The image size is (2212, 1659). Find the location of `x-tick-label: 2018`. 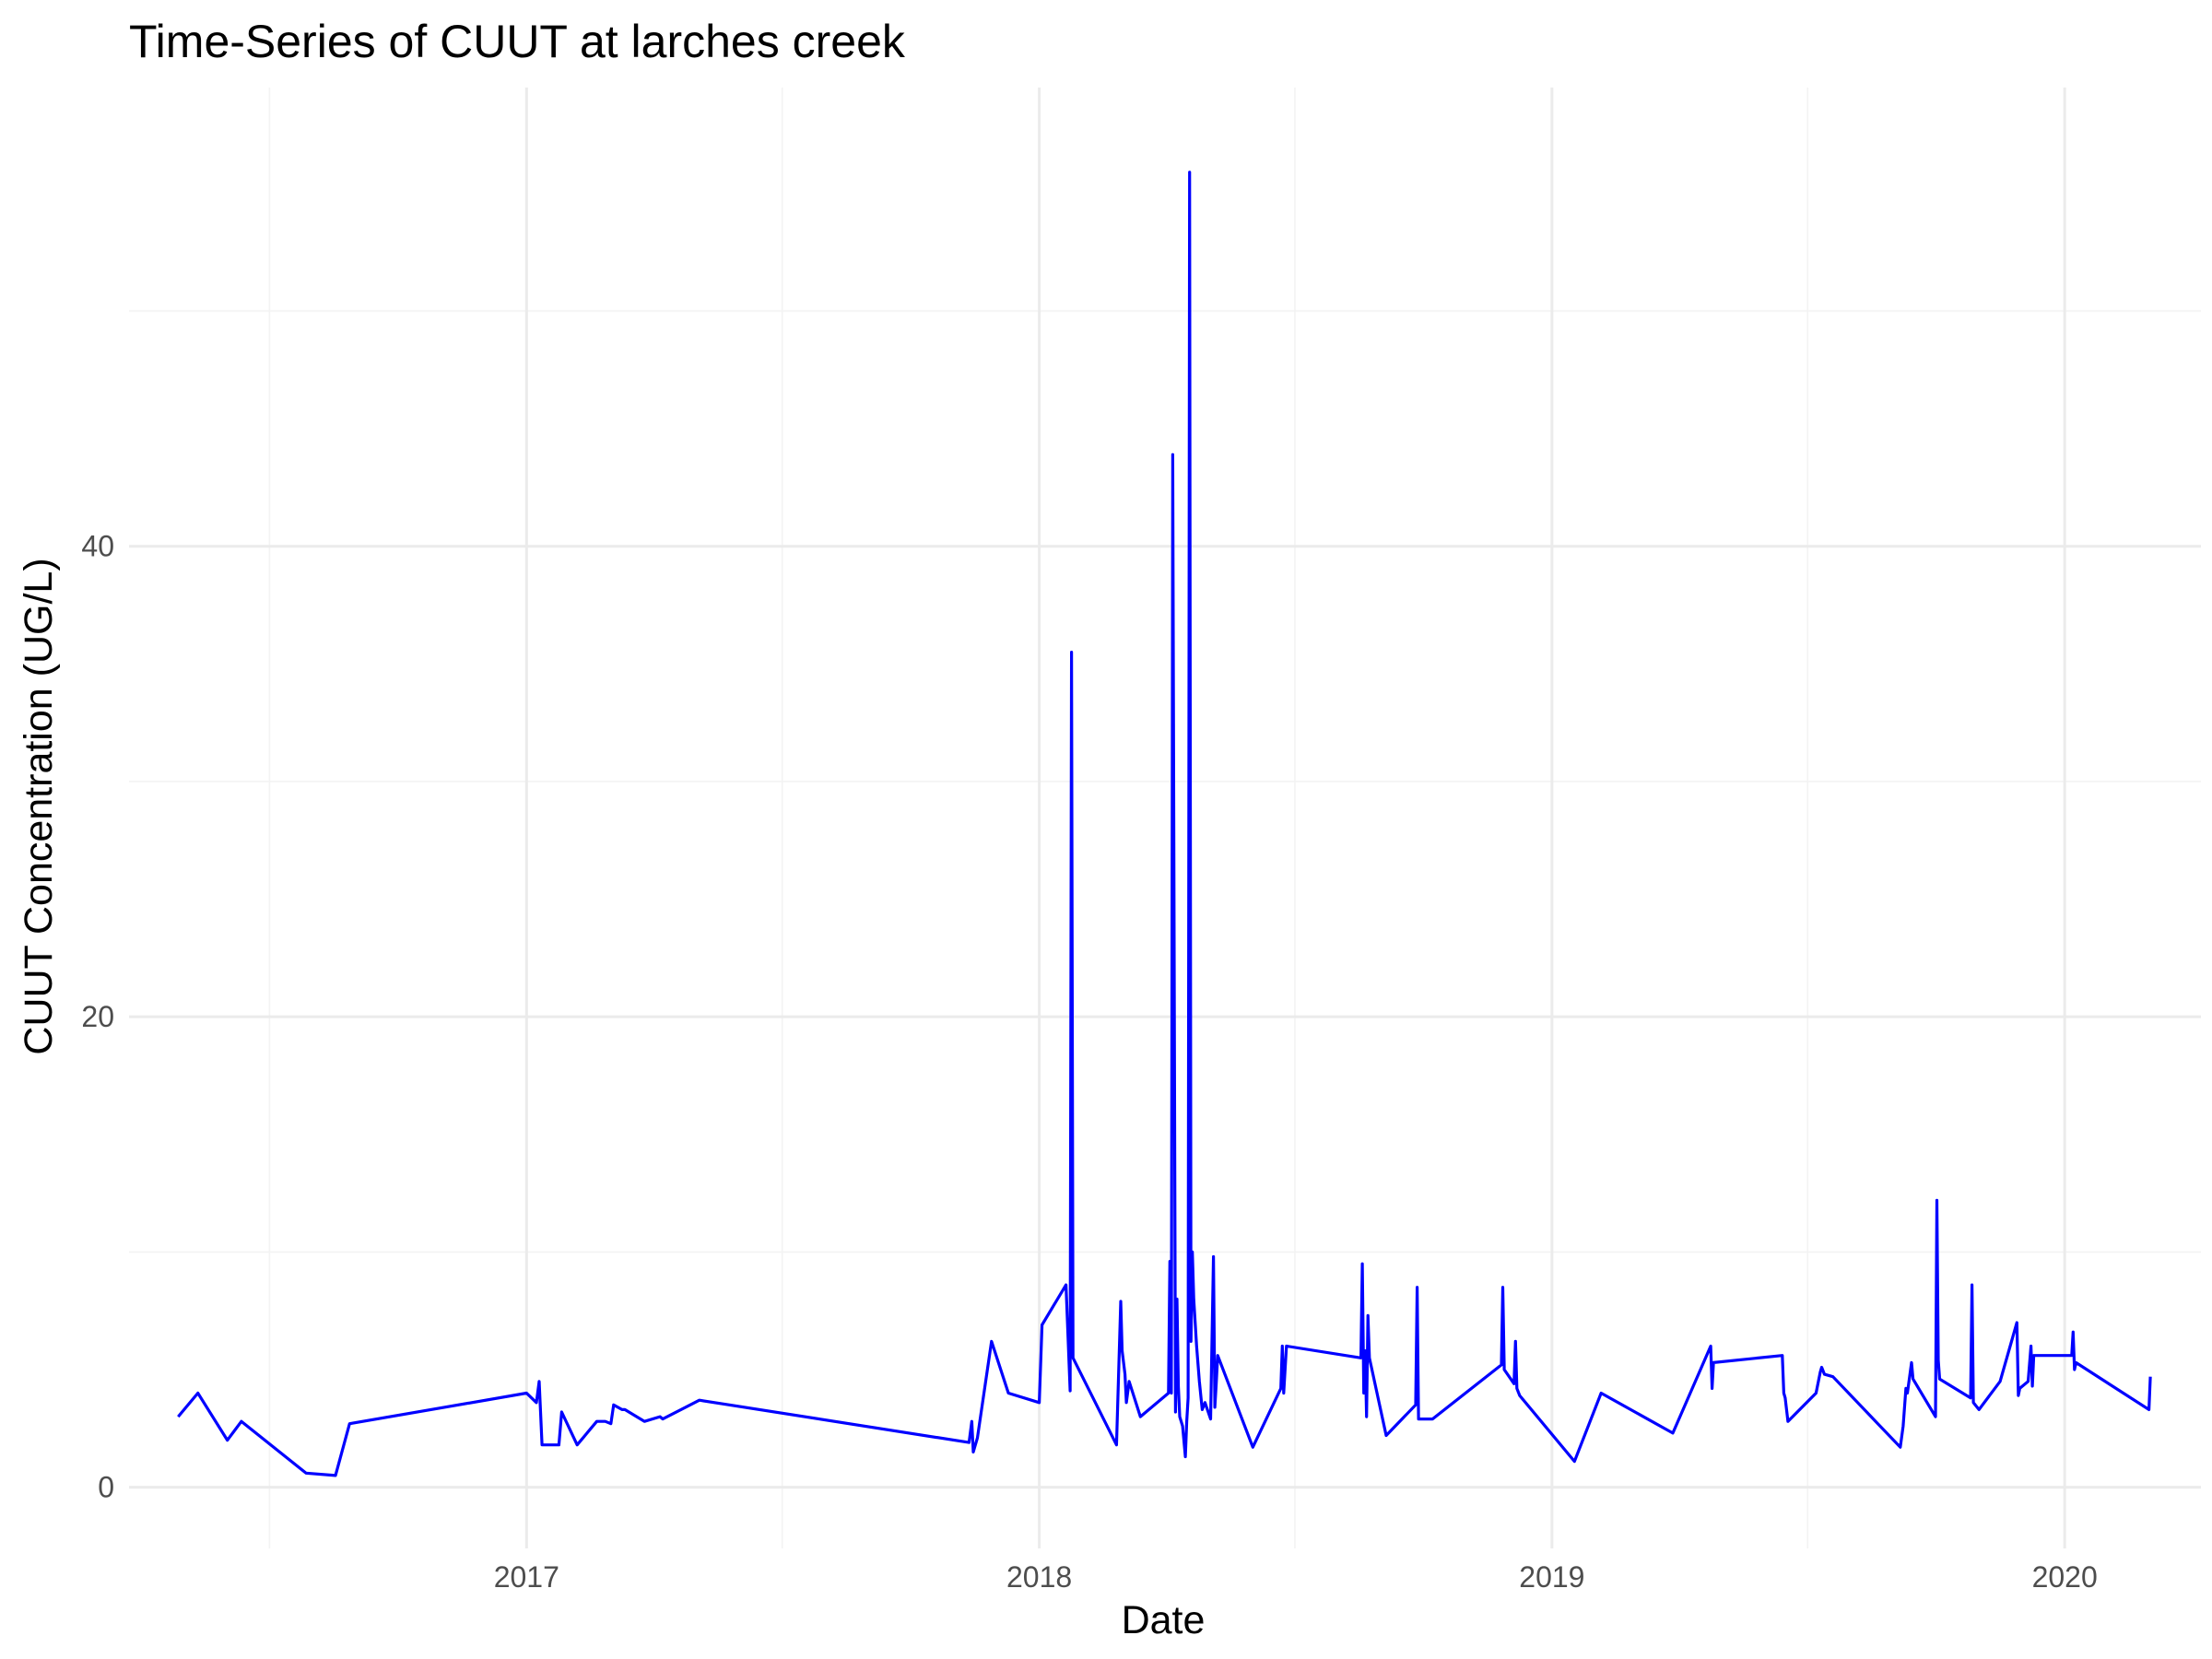

x-tick-label: 2018 is located at coordinates (1039, 1577).